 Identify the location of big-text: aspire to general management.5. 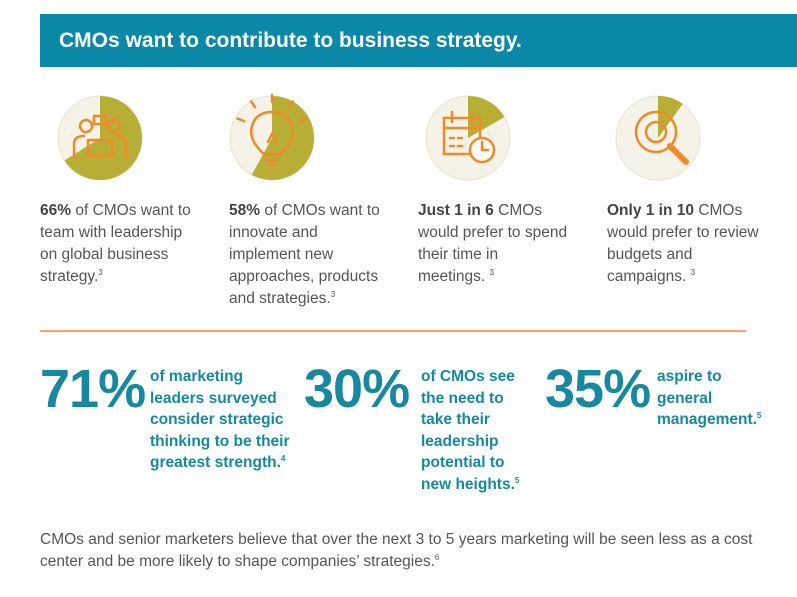
(712, 398).